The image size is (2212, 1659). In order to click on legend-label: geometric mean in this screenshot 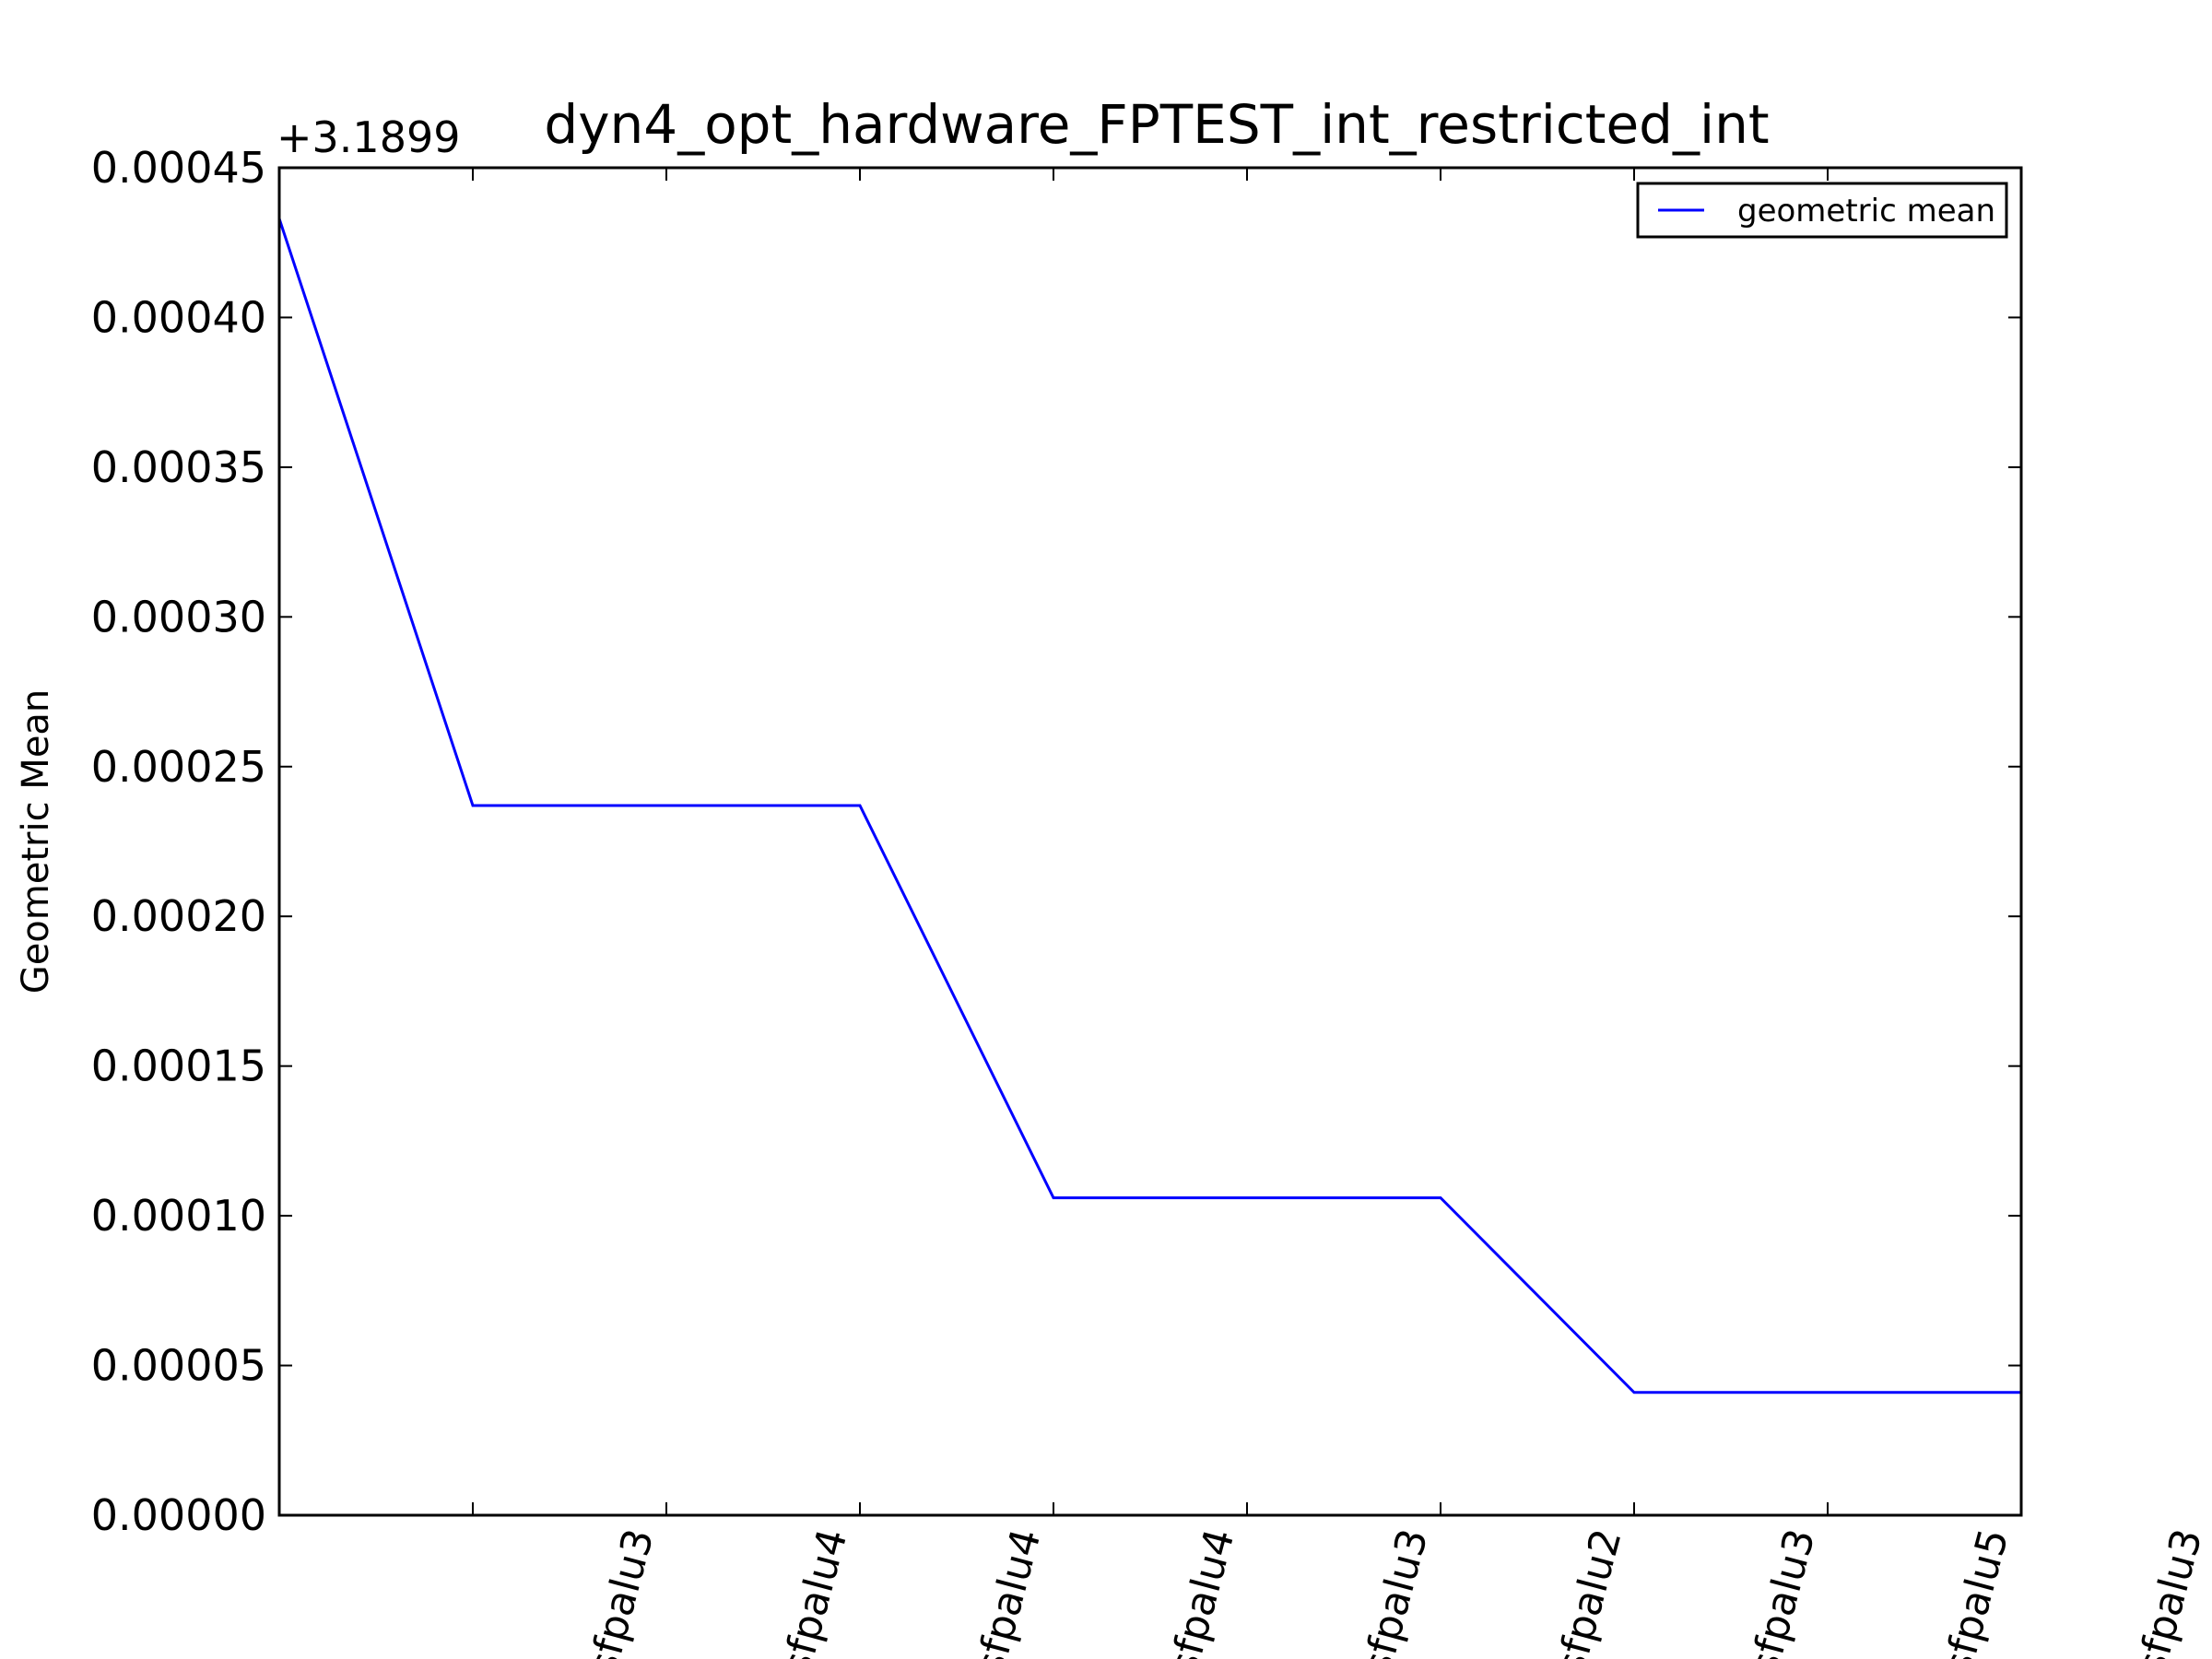, I will do `click(1866, 211)`.